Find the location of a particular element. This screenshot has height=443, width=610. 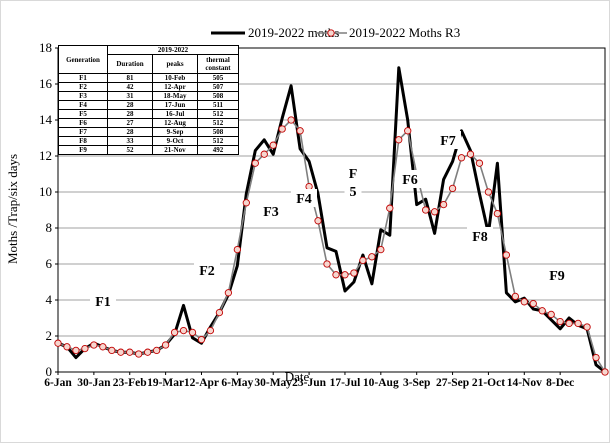

generation-annotation: F is located at coordinates (353, 174).